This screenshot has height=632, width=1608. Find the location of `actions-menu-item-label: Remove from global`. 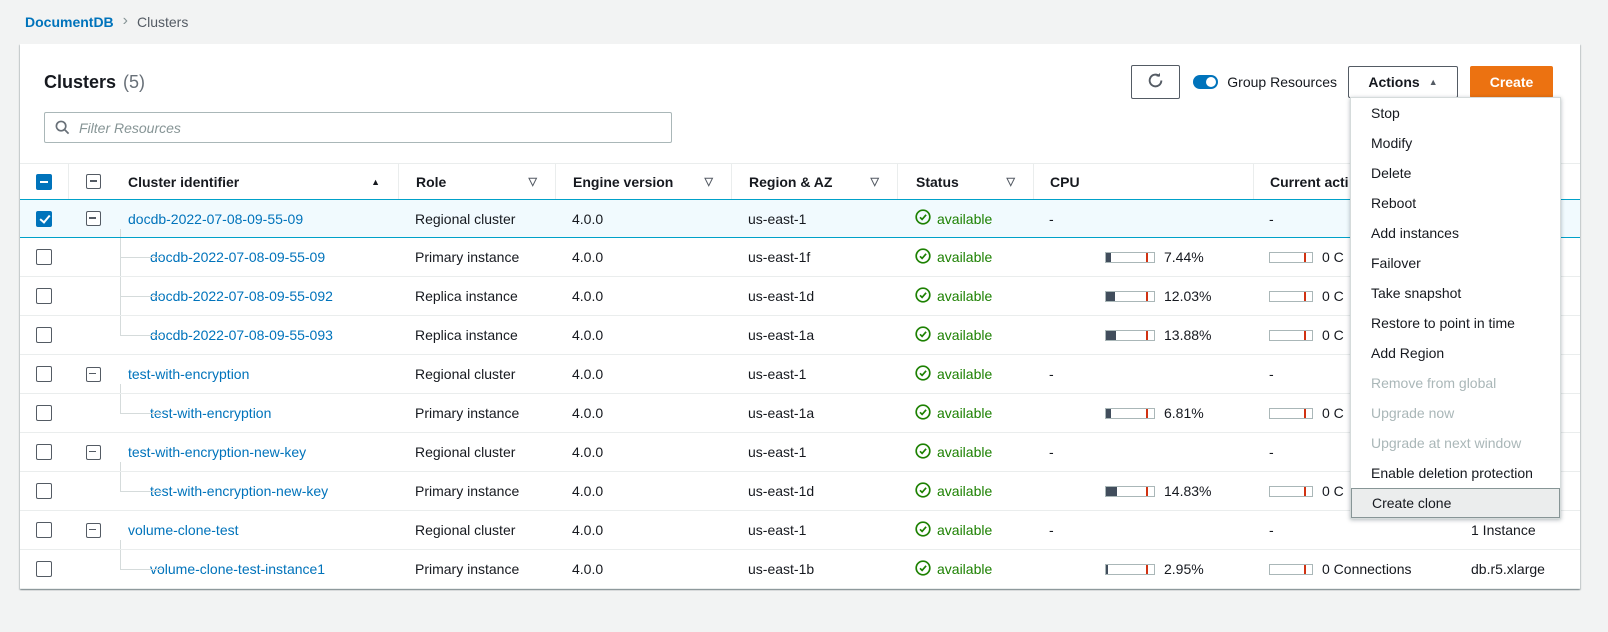

actions-menu-item-label: Remove from global is located at coordinates (1434, 383).